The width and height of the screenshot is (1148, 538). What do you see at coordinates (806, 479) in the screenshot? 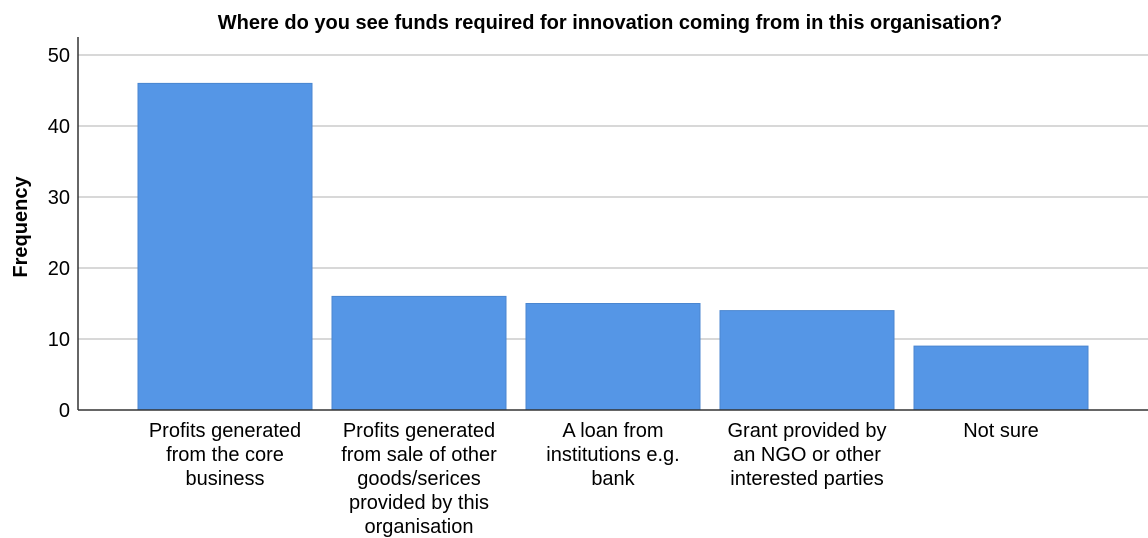
I see `x-tick-label-line: interested parties` at bounding box center [806, 479].